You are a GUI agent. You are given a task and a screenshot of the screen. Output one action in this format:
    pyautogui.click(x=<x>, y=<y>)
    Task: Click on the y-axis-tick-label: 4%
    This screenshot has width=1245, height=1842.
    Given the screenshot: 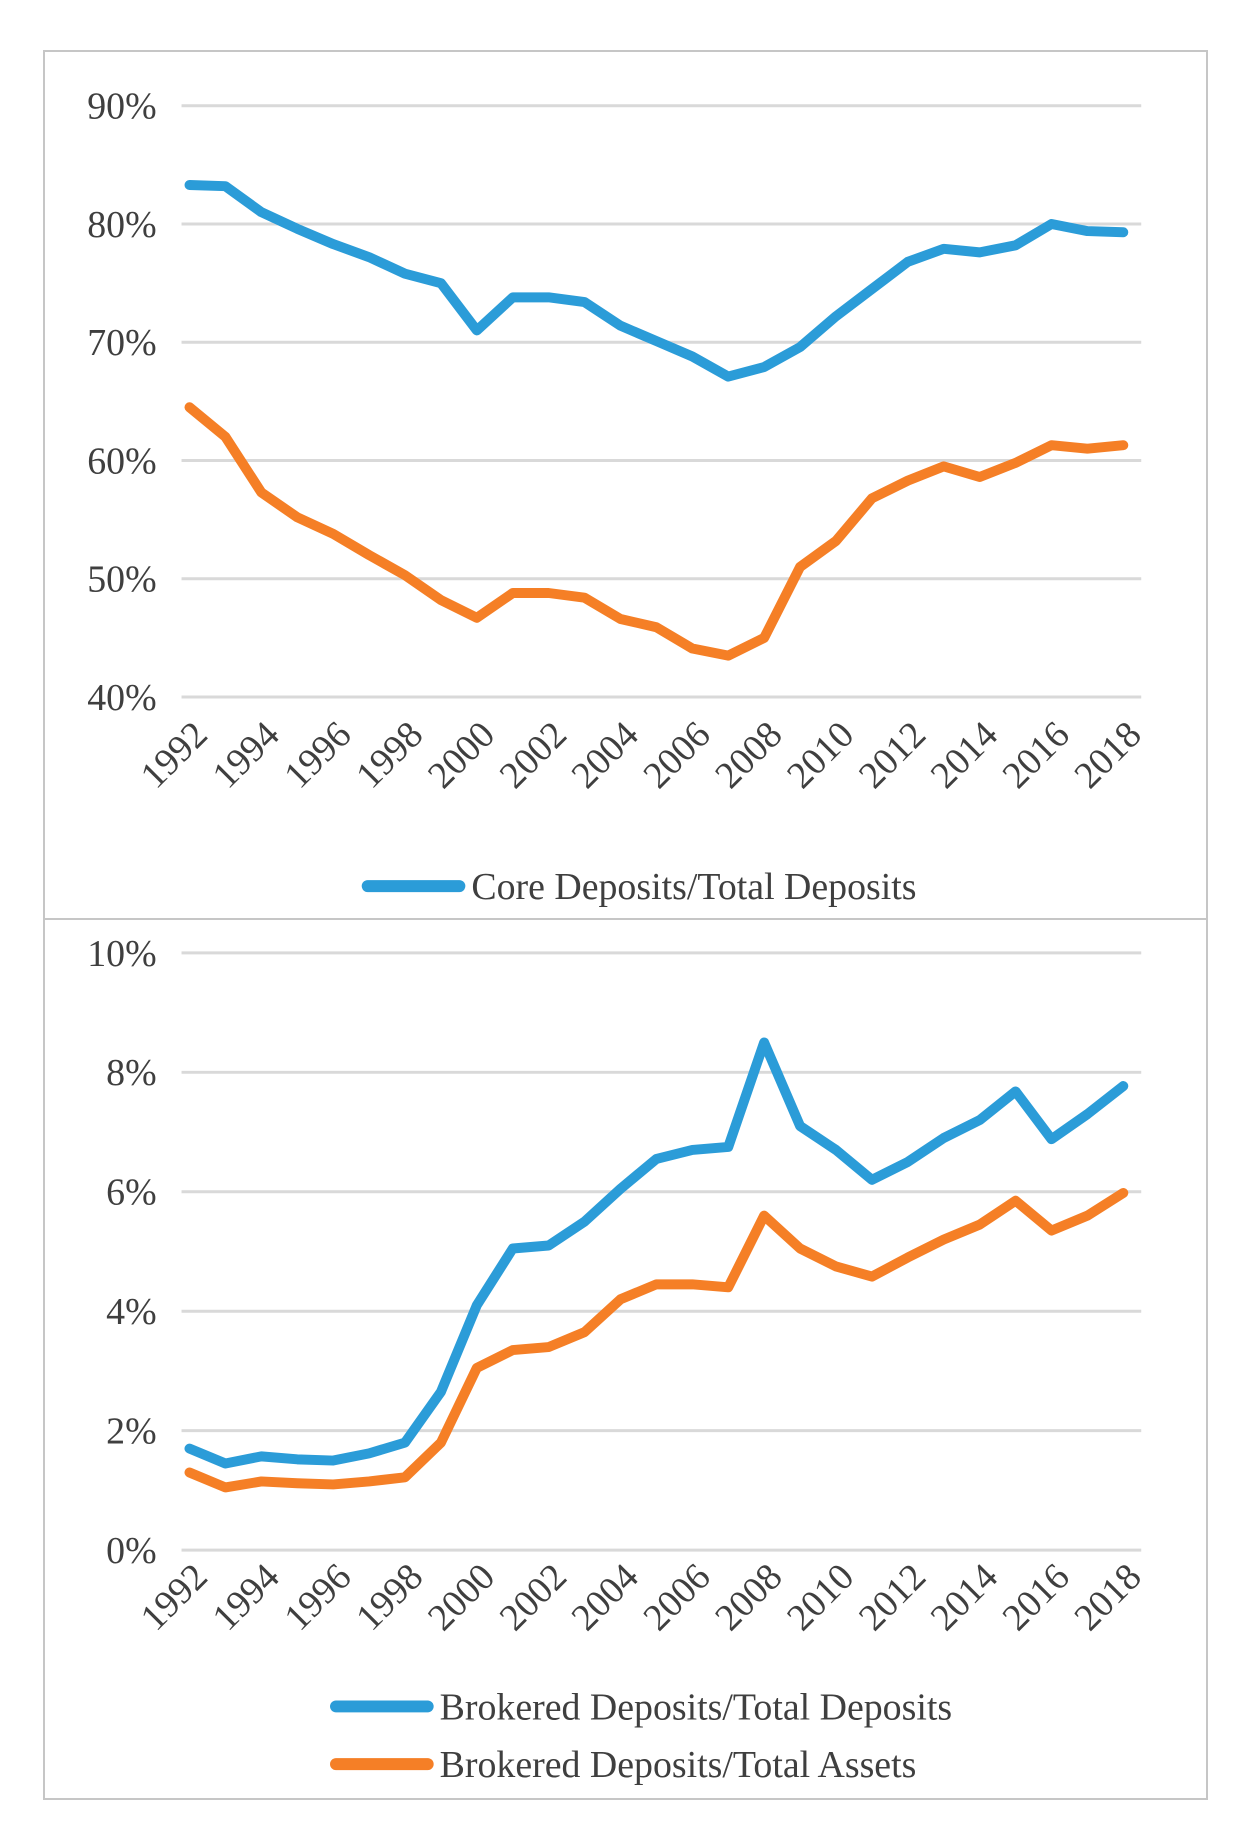 What is the action you would take?
    pyautogui.click(x=131, y=1312)
    